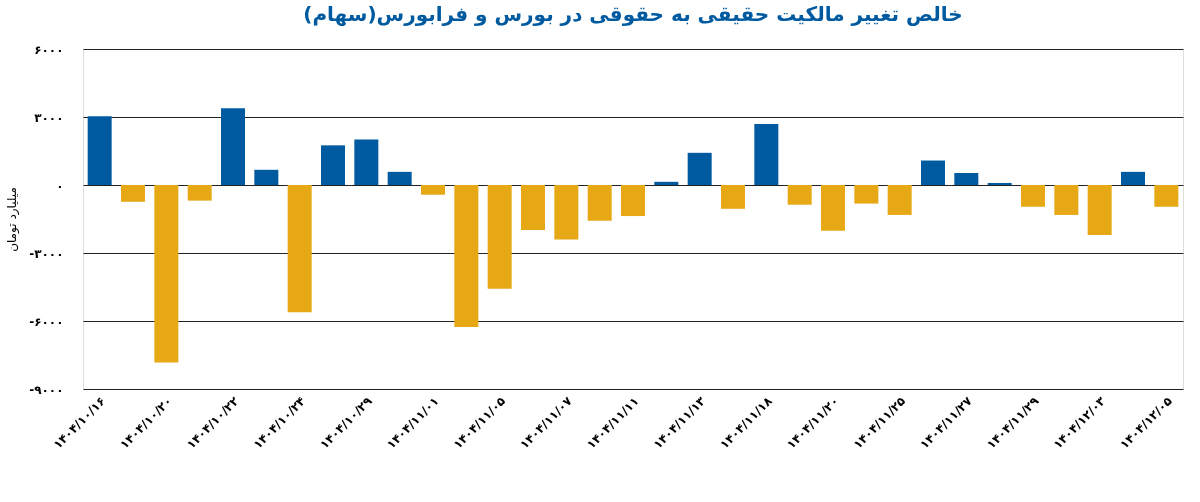 This screenshot has height=502, width=1200. Describe the element at coordinates (46, 389) in the screenshot. I see `y-tick-label: -۹۰۰۰` at that location.